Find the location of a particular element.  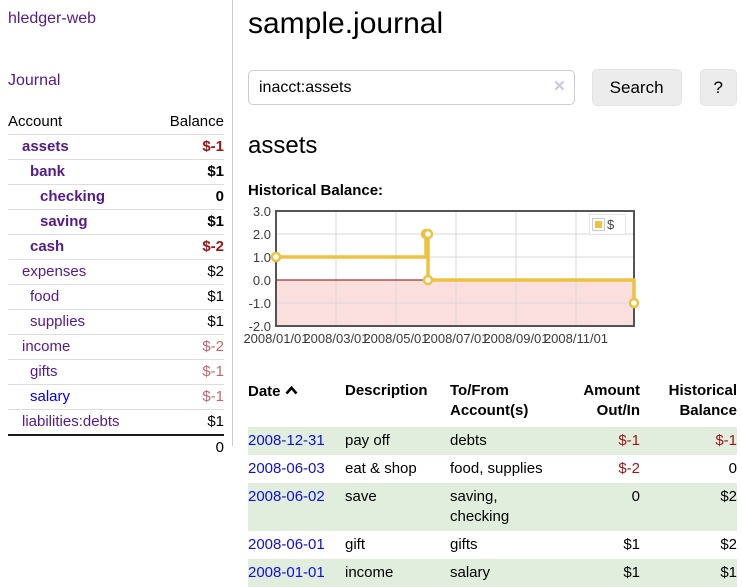

account-row: food $1 is located at coordinates (116, 297).